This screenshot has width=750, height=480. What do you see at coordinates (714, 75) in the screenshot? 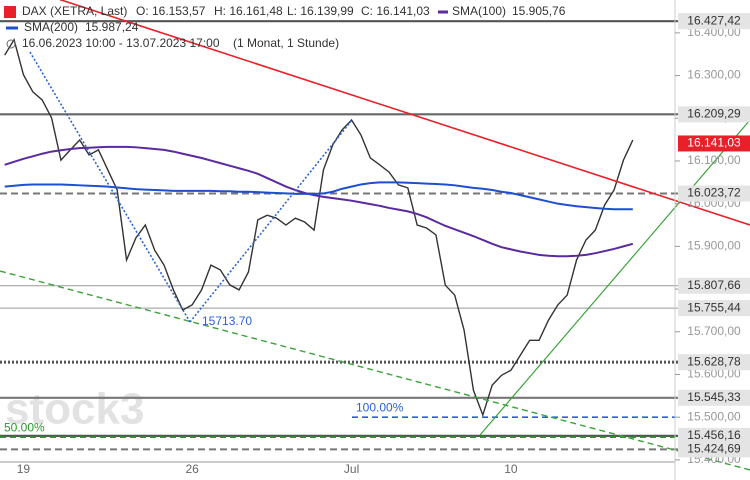
I see `y-tick-label: 16.300,00` at bounding box center [714, 75].